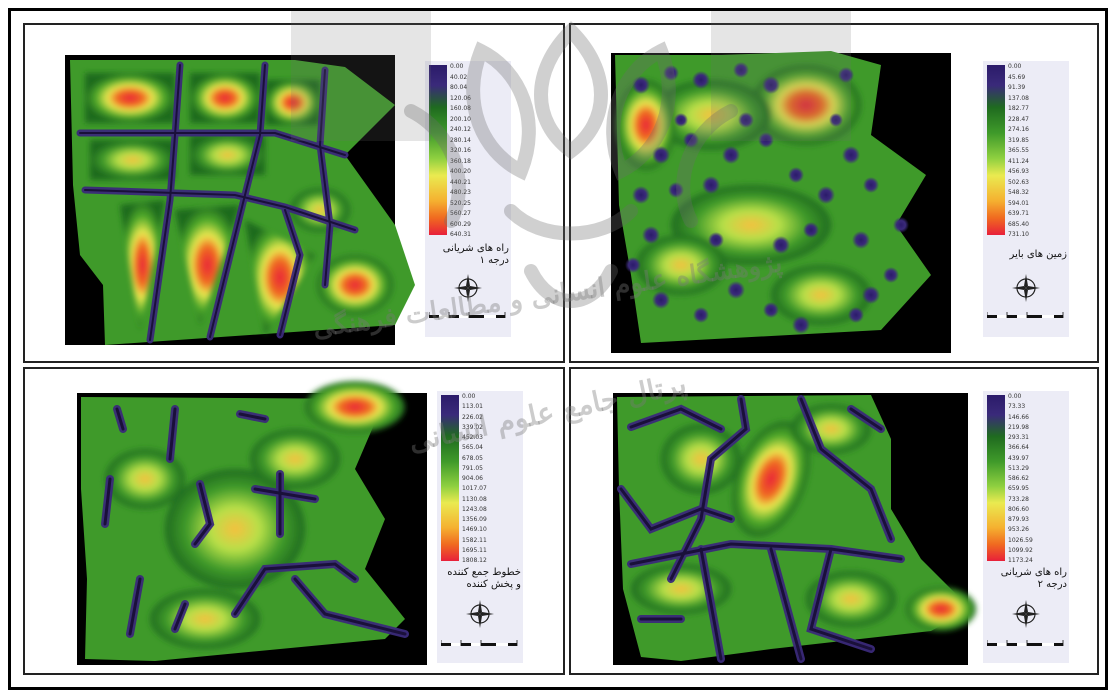  I want to click on legend-tick: 565.04, so click(472, 448).